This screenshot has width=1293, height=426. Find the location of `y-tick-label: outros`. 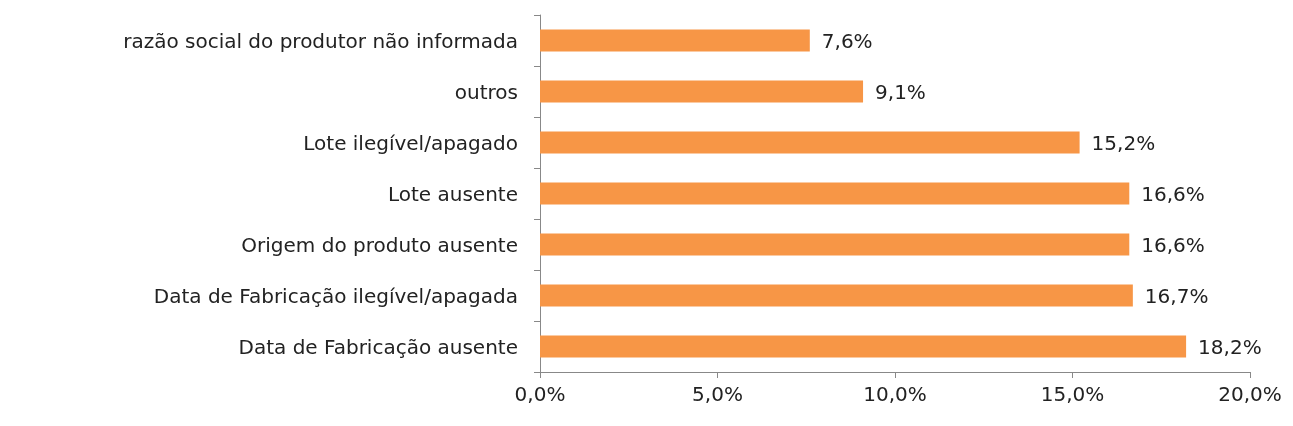

y-tick-label: outros is located at coordinates (486, 91).